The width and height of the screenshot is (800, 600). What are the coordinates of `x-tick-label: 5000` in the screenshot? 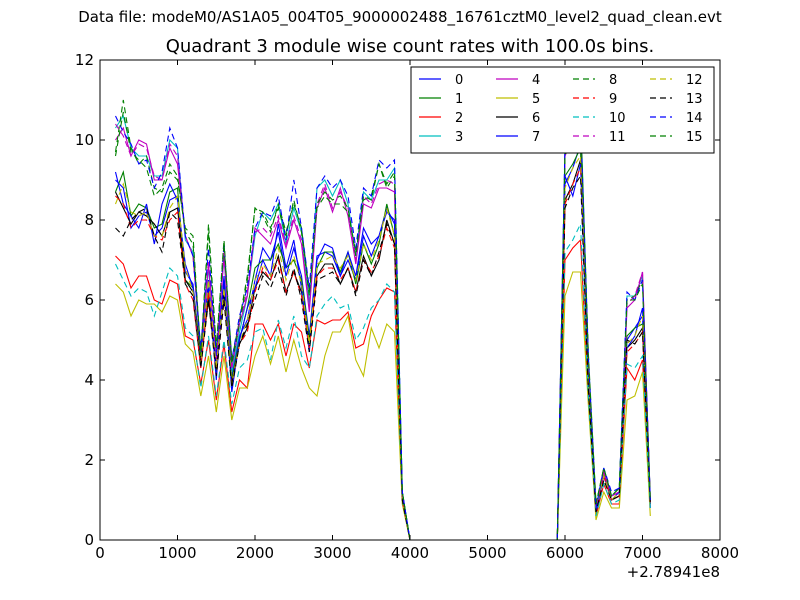 It's located at (487, 553).